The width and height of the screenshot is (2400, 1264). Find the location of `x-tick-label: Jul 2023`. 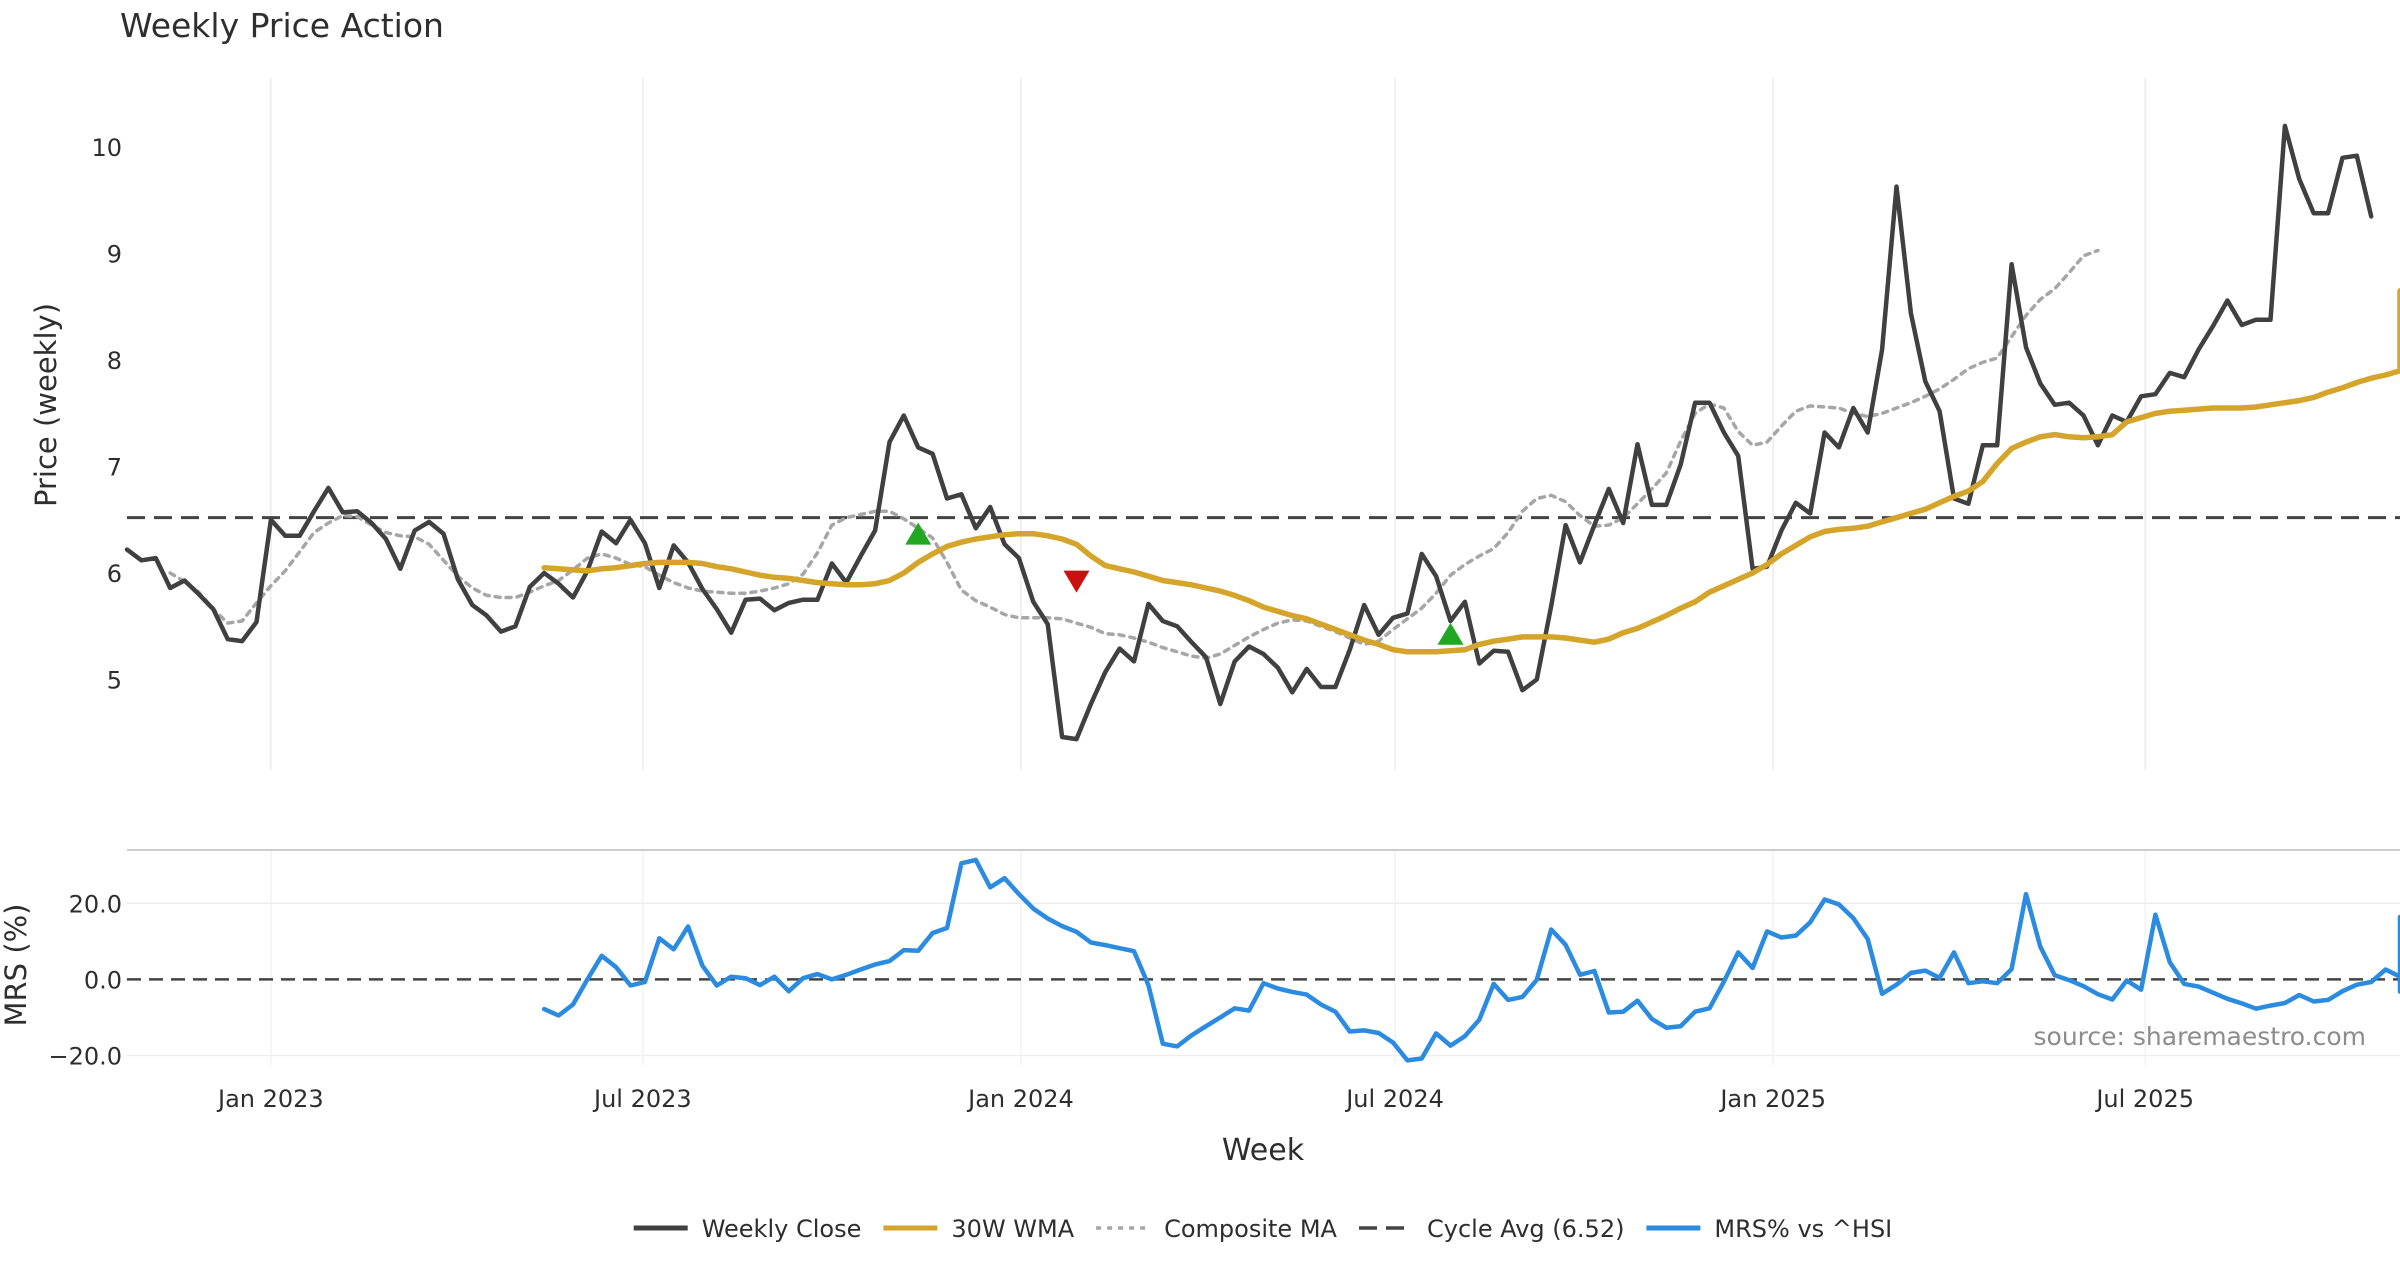

x-tick-label: Jul 2023 is located at coordinates (642, 1099).